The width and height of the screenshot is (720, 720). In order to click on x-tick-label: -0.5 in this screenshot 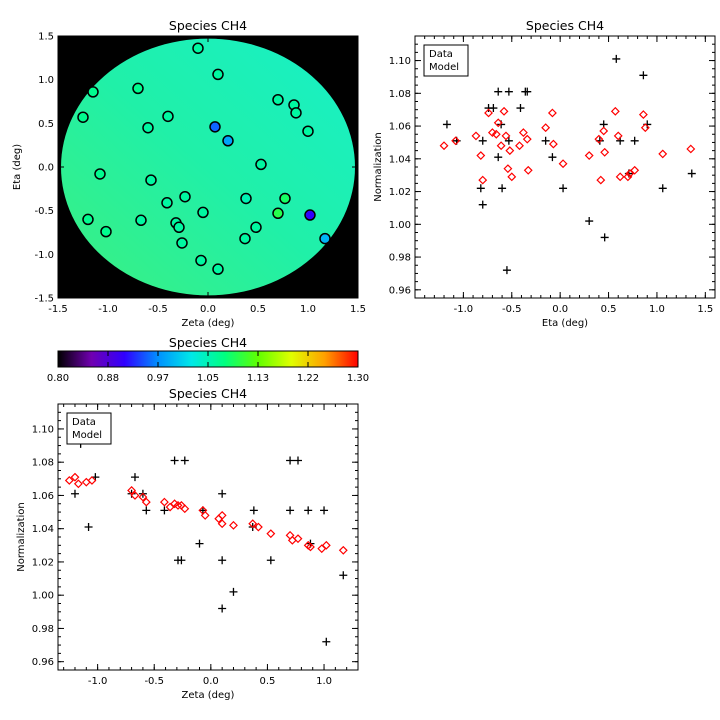, I will do `click(154, 681)`.